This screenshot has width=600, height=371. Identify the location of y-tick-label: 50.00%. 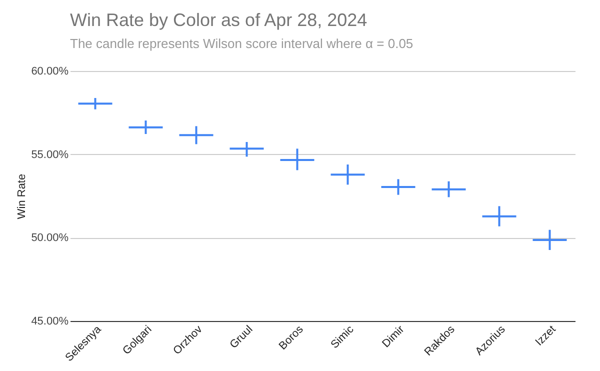
(50, 238).